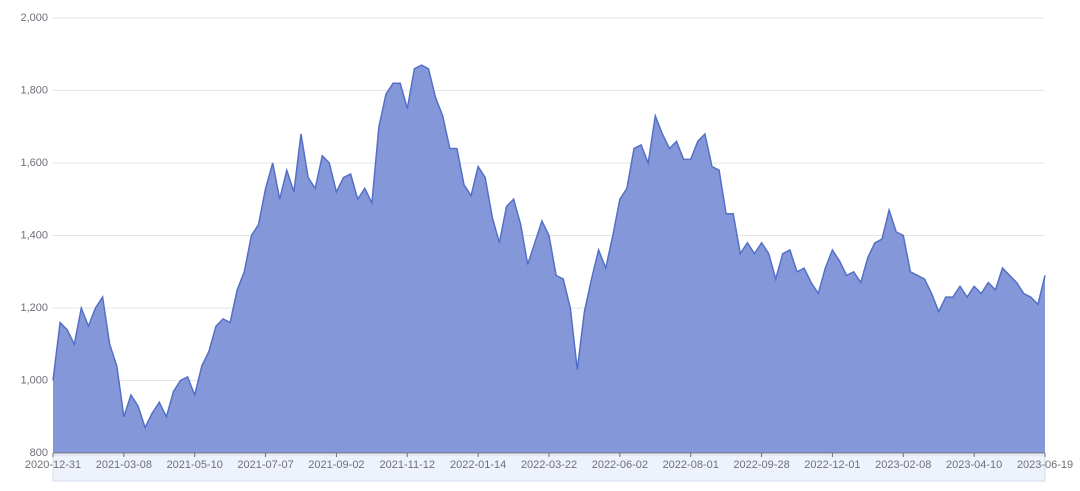 The height and width of the screenshot is (491, 1080). What do you see at coordinates (974, 465) in the screenshot?
I see `x-tick-label: 2023-04-10` at bounding box center [974, 465].